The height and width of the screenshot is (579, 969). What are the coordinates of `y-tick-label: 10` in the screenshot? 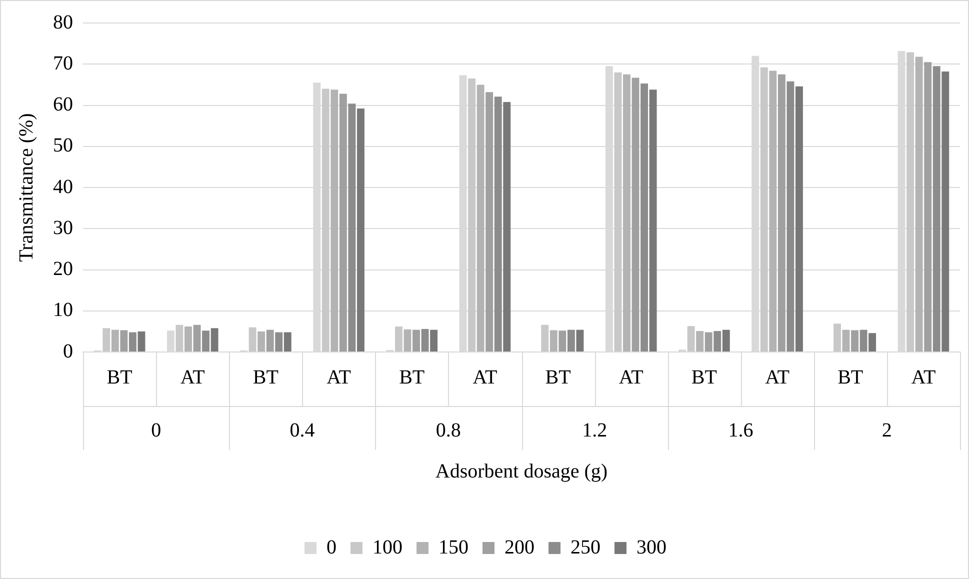 It's located at (63, 310).